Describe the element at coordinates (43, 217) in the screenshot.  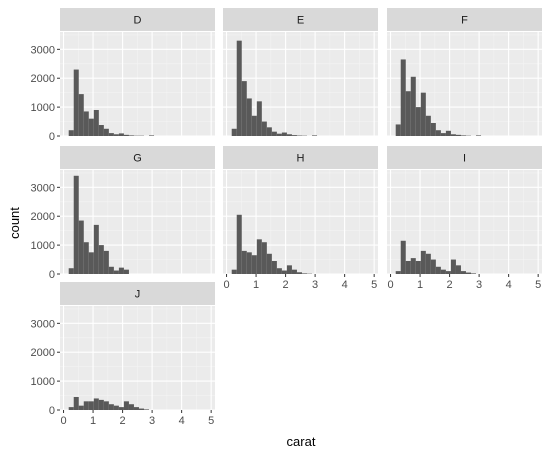
I see `y-tick-label: 2000` at that location.